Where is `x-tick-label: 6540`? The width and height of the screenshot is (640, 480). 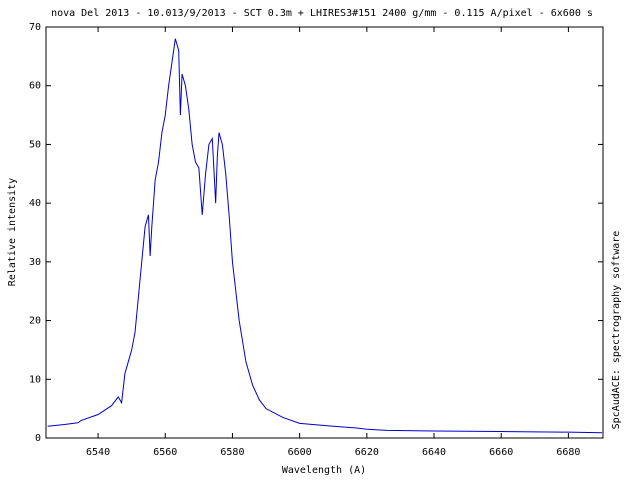
x-tick-label: 6540 is located at coordinates (98, 452).